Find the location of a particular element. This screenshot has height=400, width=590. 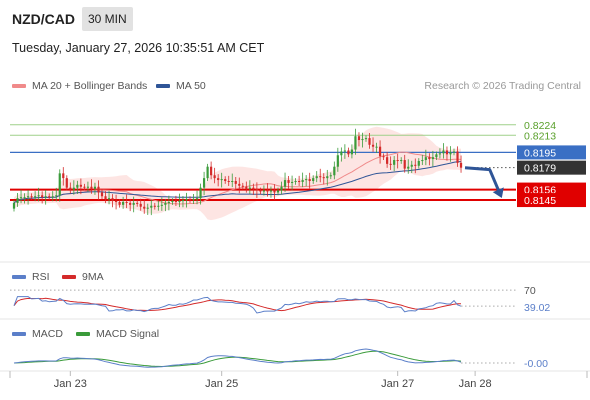

resistance-label: 0.8213 is located at coordinates (540, 136).